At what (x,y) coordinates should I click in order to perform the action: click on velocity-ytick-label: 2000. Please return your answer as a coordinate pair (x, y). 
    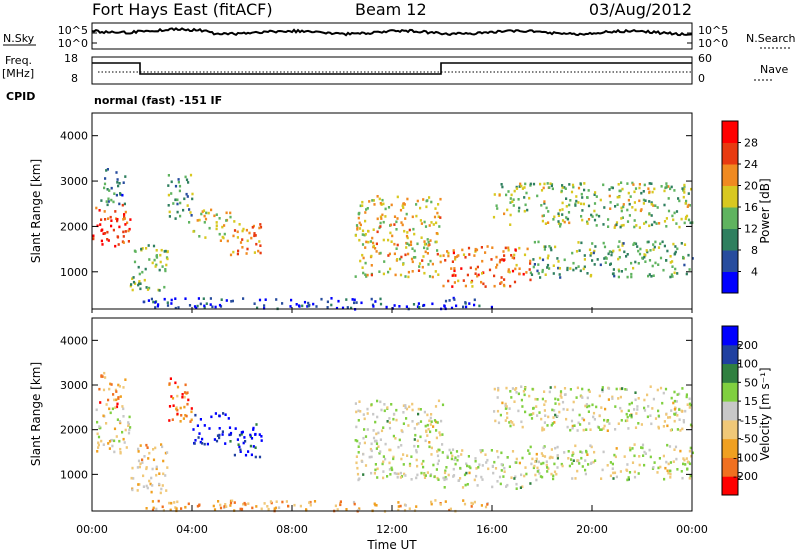
    Looking at the image, I should click on (74, 430).